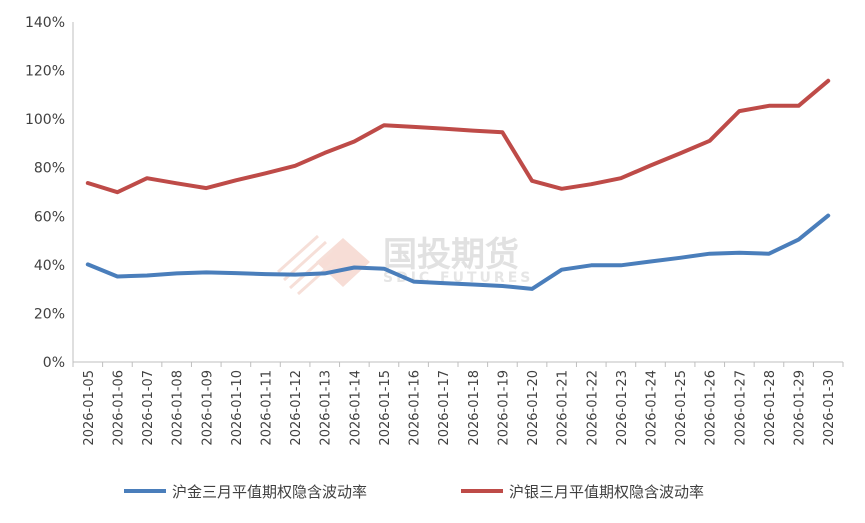 The image size is (865, 523). What do you see at coordinates (770, 408) in the screenshot?
I see `x-tick-label: 2026-01-28` at bounding box center [770, 408].